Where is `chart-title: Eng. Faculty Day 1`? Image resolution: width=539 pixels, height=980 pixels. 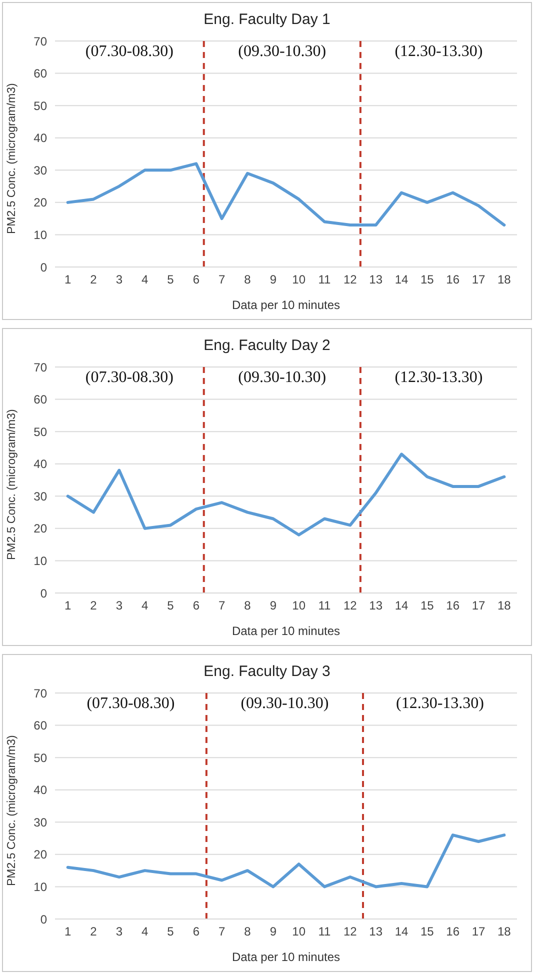
chart-title: Eng. Faculty Day 1 is located at coordinates (267, 20).